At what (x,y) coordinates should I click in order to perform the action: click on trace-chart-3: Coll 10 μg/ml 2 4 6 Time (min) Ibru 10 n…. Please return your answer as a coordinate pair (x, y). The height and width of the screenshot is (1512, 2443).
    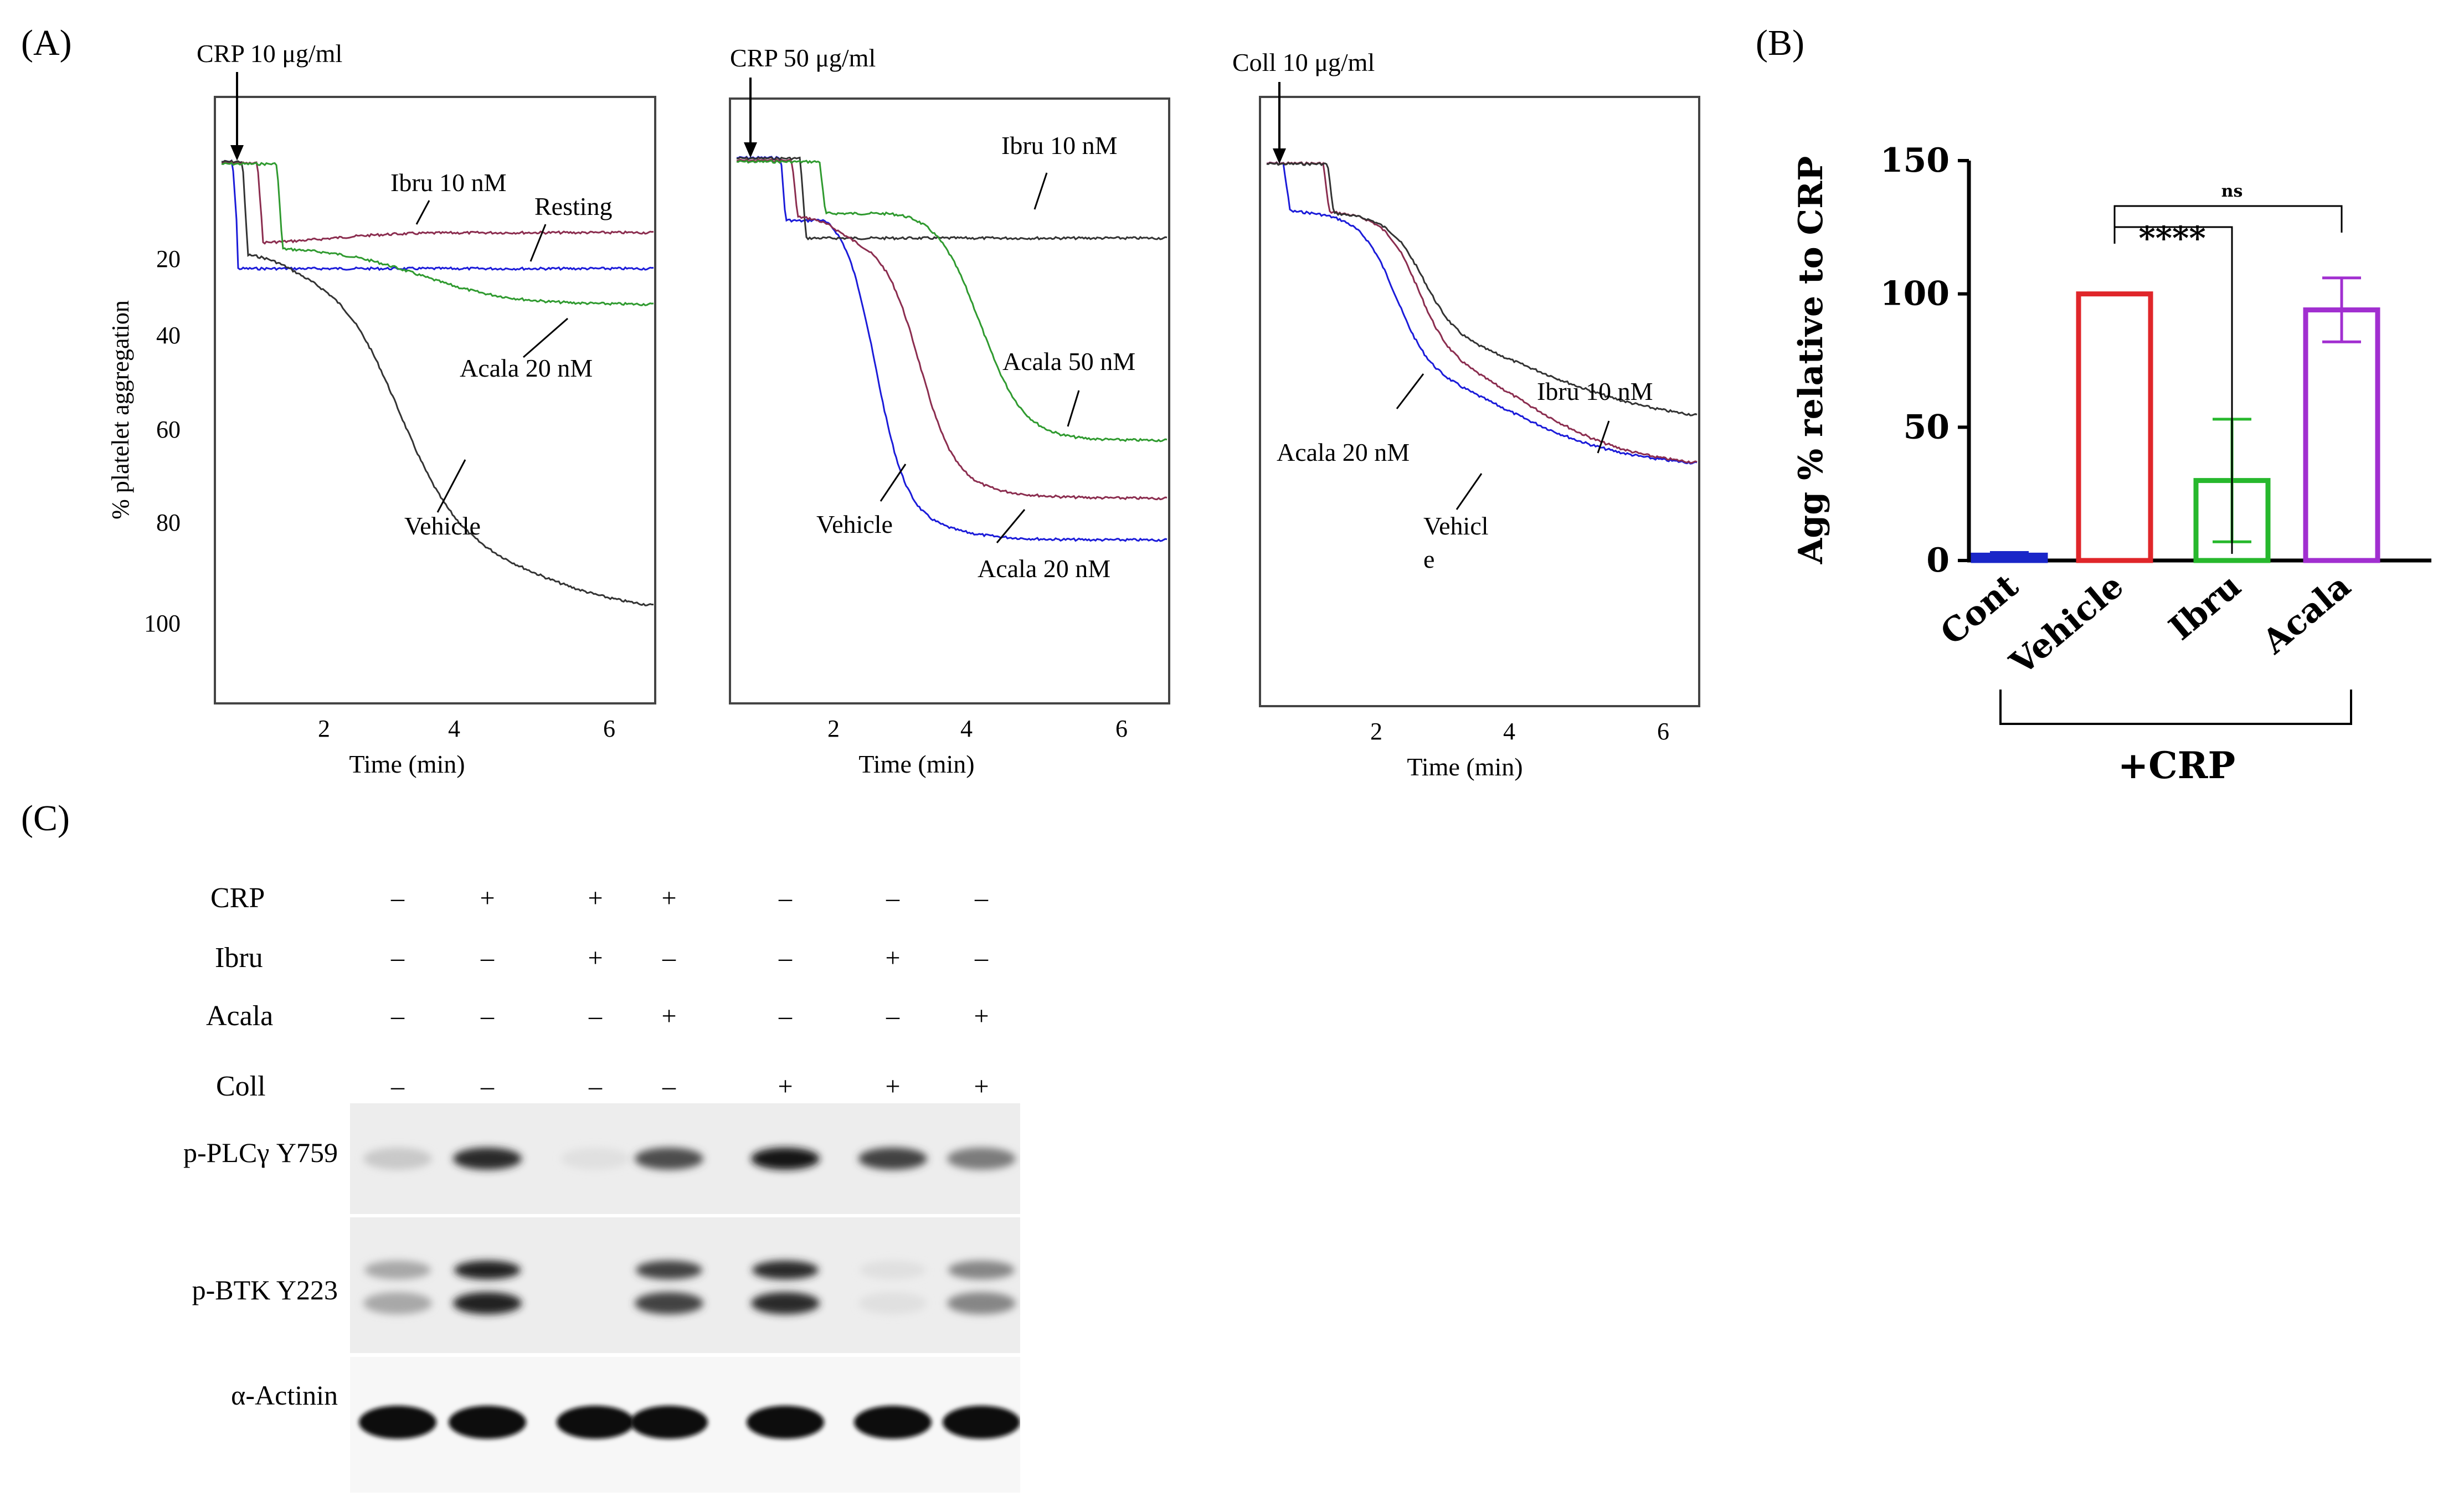
    Looking at the image, I should click on (1466, 415).